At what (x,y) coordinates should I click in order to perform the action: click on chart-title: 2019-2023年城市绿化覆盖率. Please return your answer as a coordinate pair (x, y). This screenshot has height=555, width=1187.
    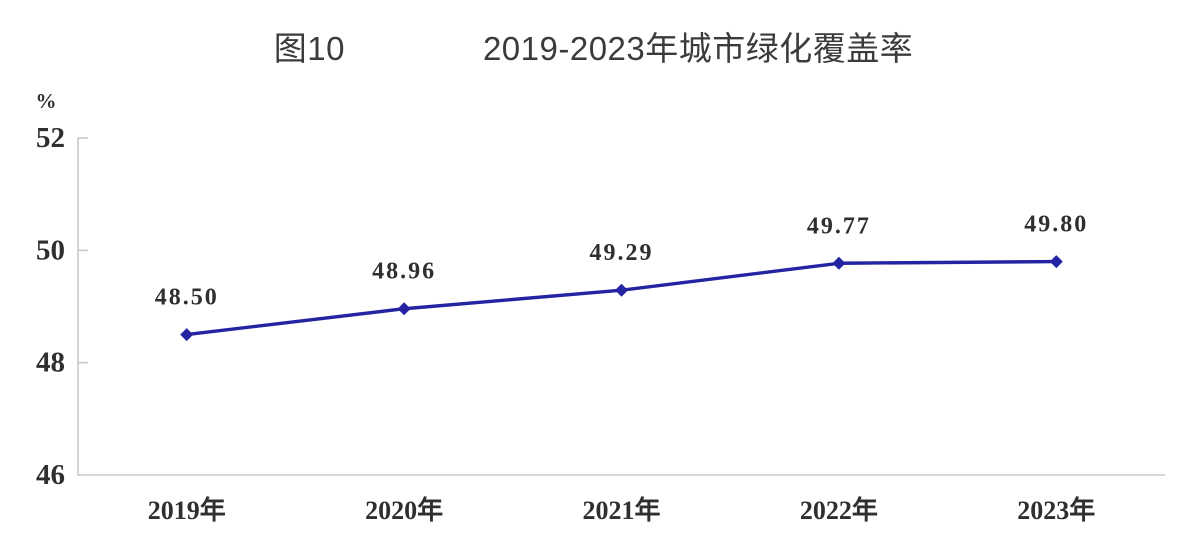
    Looking at the image, I should click on (698, 48).